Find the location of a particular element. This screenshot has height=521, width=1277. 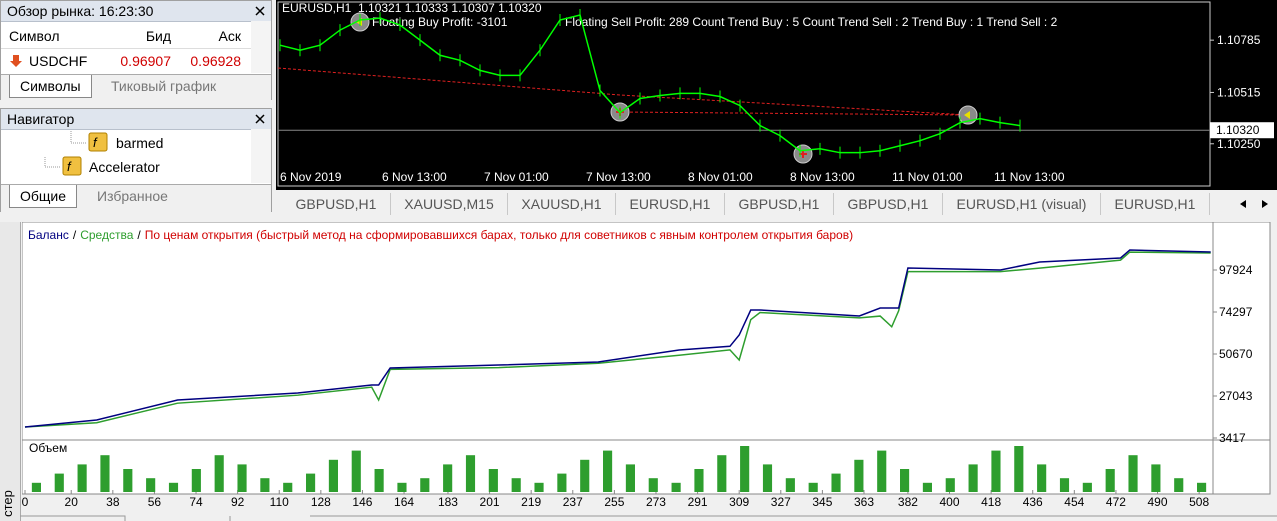

y-tick-label: 27043 is located at coordinates (1236, 396).